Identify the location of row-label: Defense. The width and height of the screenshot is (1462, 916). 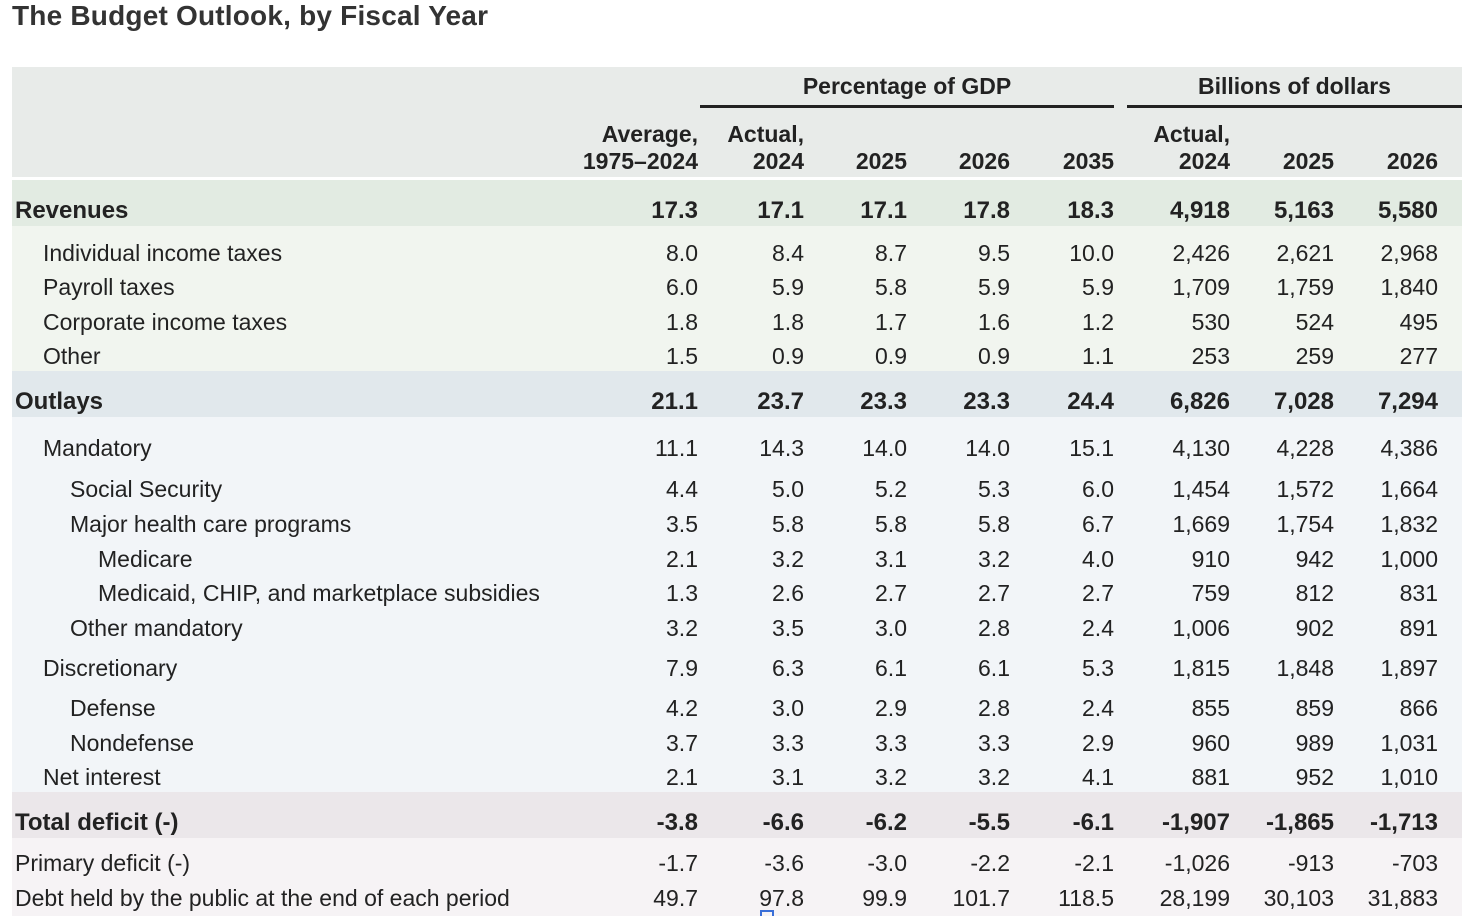
(113, 708).